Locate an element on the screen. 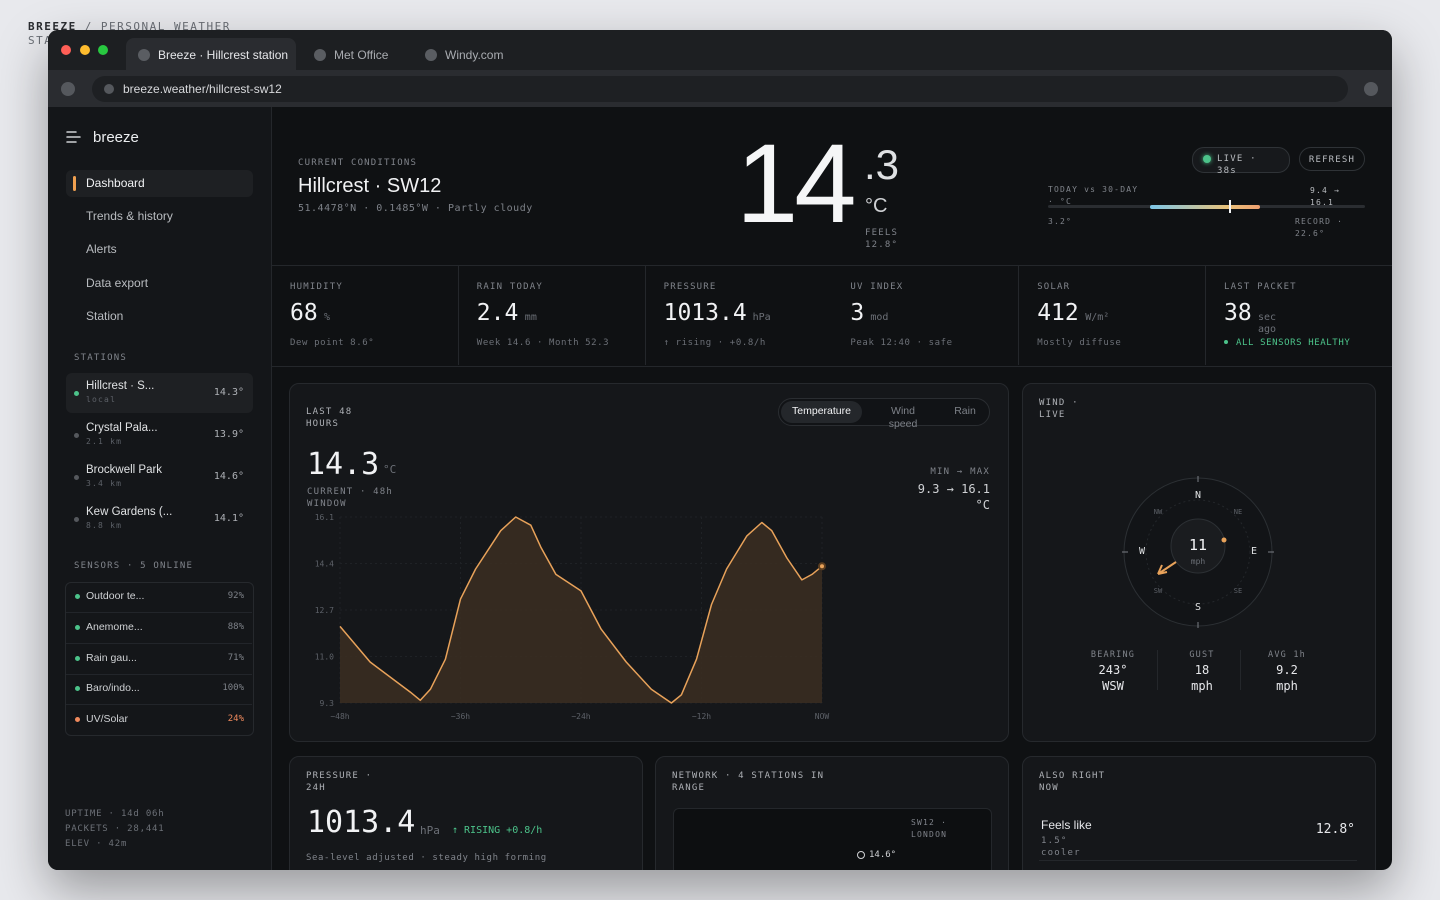 This screenshot has height=900, width=1440. wind-stat-label: BEARING is located at coordinates (1113, 655).